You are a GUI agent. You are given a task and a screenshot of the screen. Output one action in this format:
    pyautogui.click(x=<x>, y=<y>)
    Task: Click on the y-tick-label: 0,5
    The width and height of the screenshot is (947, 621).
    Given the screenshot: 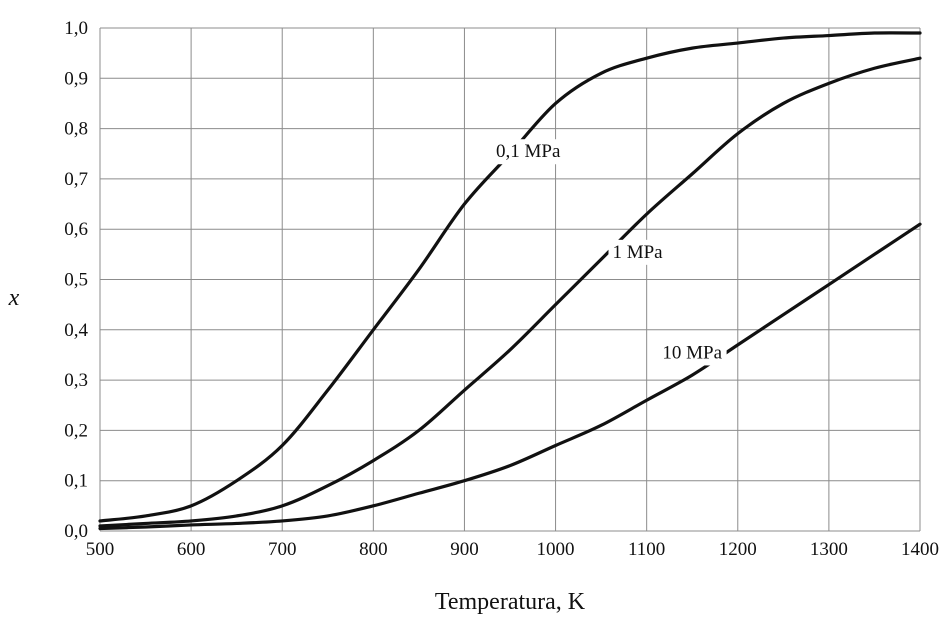 What is the action you would take?
    pyautogui.click(x=76, y=280)
    